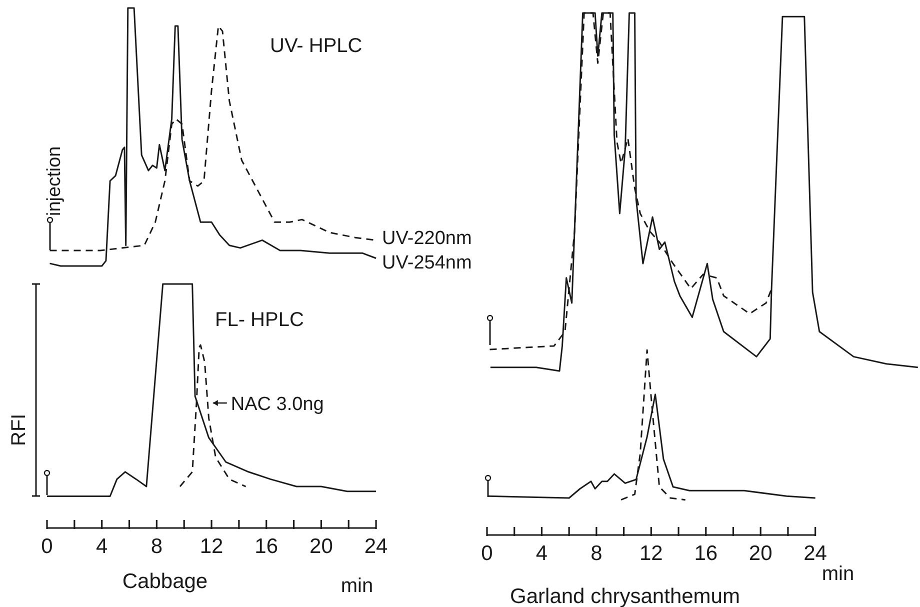 The image size is (920, 607). What do you see at coordinates (277, 404) in the screenshot?
I see `legend-label: NAC 3.0ng` at bounding box center [277, 404].